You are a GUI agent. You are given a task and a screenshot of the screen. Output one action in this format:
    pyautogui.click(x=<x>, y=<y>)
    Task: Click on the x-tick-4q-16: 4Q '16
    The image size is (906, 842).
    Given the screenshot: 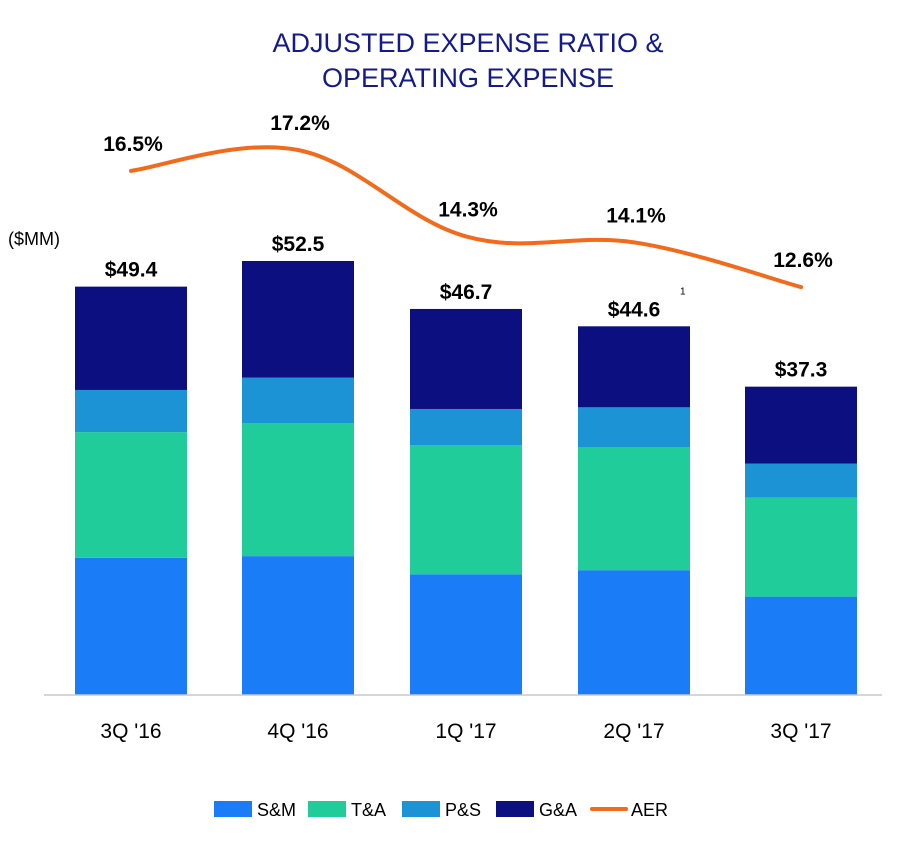 What is the action you would take?
    pyautogui.click(x=297, y=731)
    